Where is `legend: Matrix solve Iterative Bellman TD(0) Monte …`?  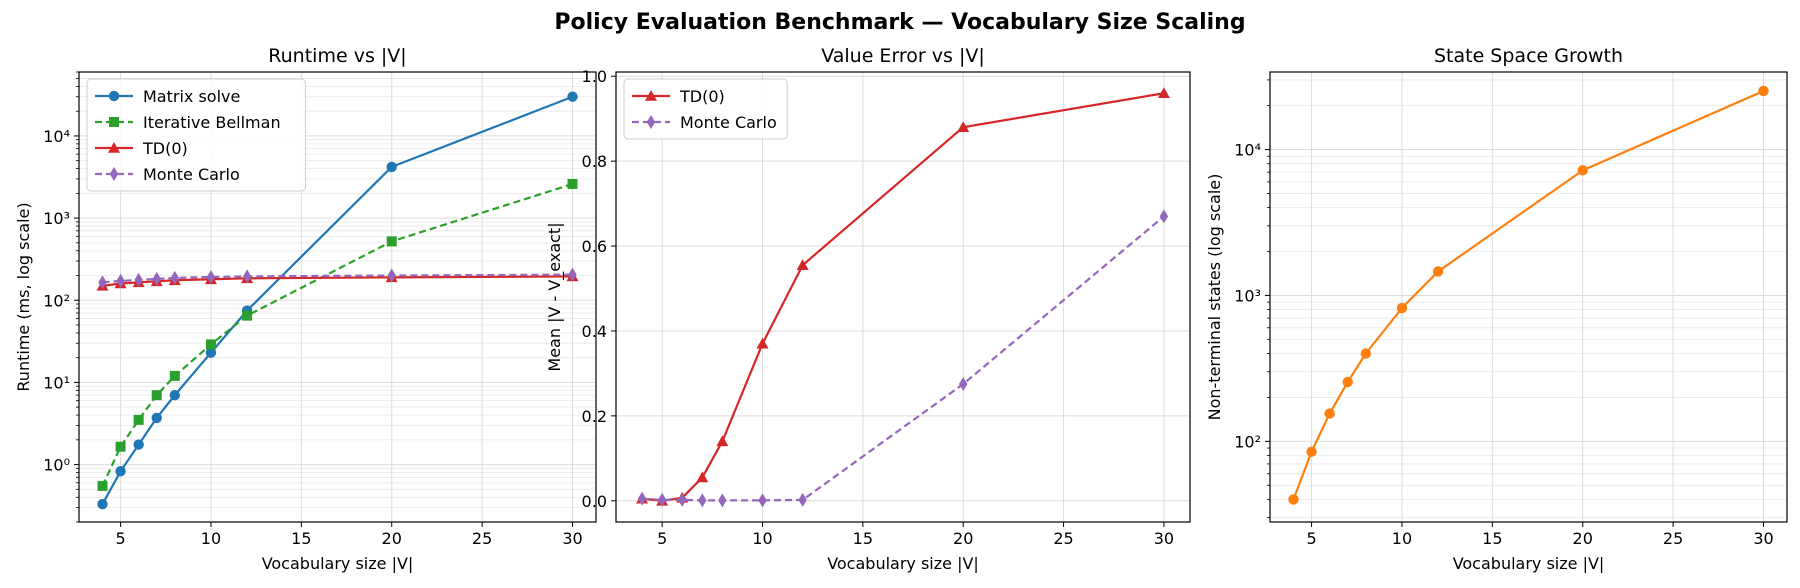 legend: Matrix solve Iterative Bellman TD(0) Monte … is located at coordinates (196, 135).